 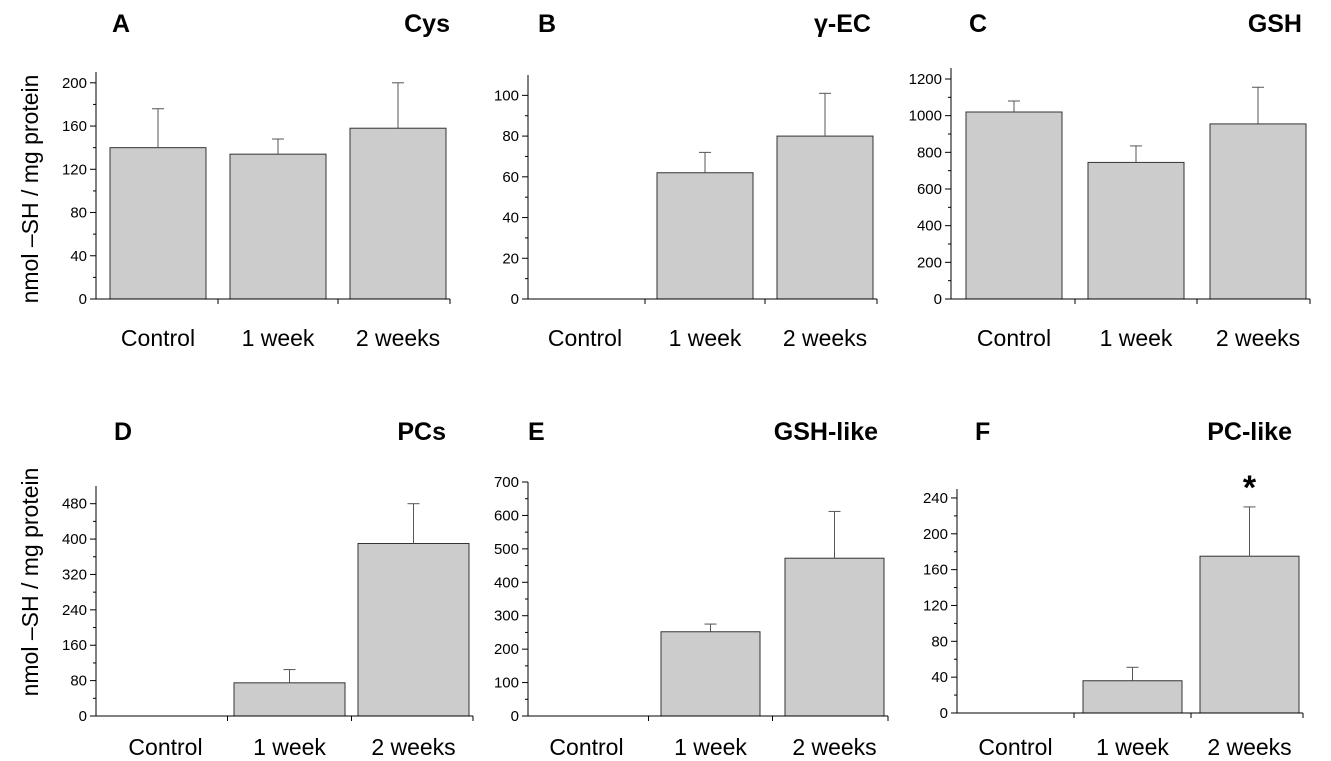 I want to click on panel-letter-e: E, so click(x=536, y=432).